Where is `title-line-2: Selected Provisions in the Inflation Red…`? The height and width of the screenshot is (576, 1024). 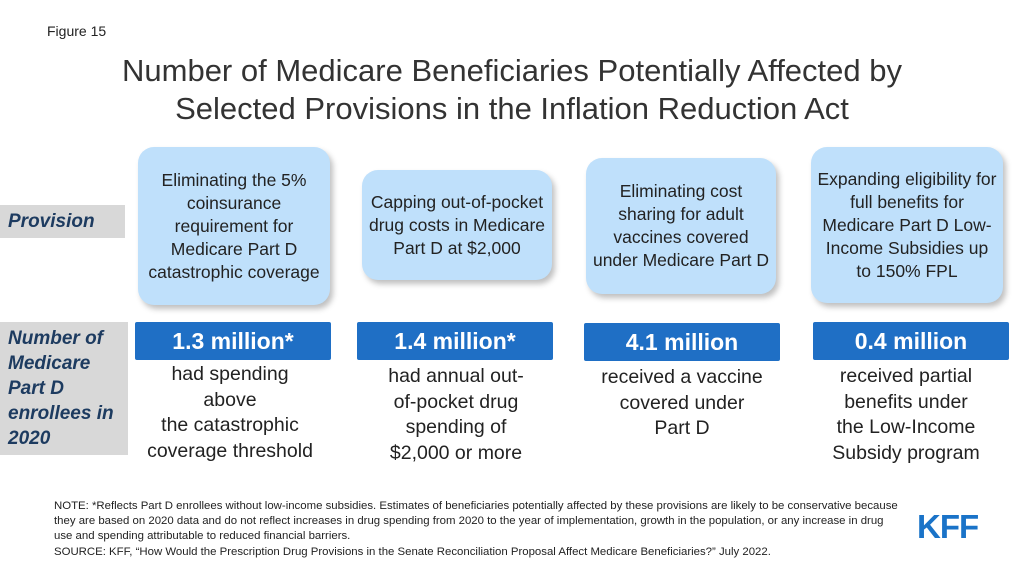
title-line-2: Selected Provisions in the Inflation Red… is located at coordinates (512, 108).